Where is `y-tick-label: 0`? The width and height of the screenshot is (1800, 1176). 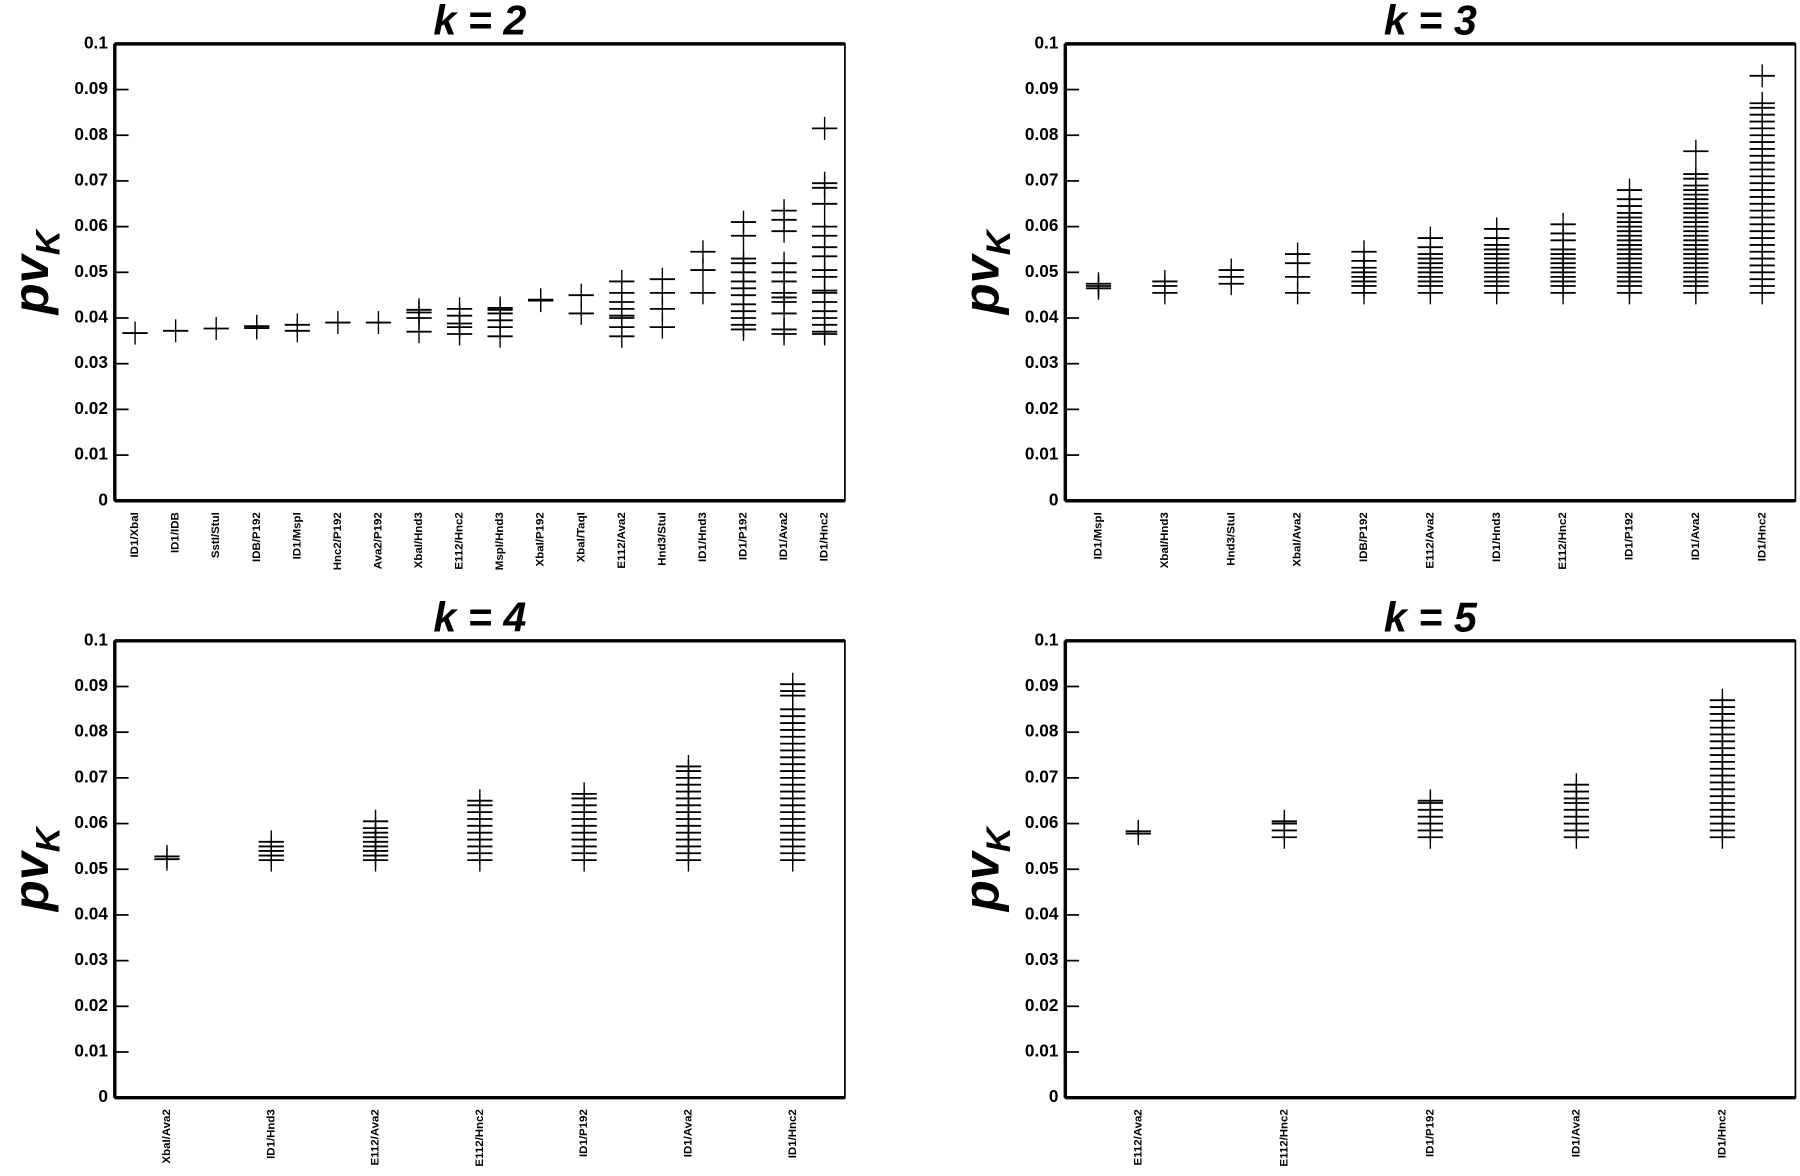 y-tick-label: 0 is located at coordinates (103, 499).